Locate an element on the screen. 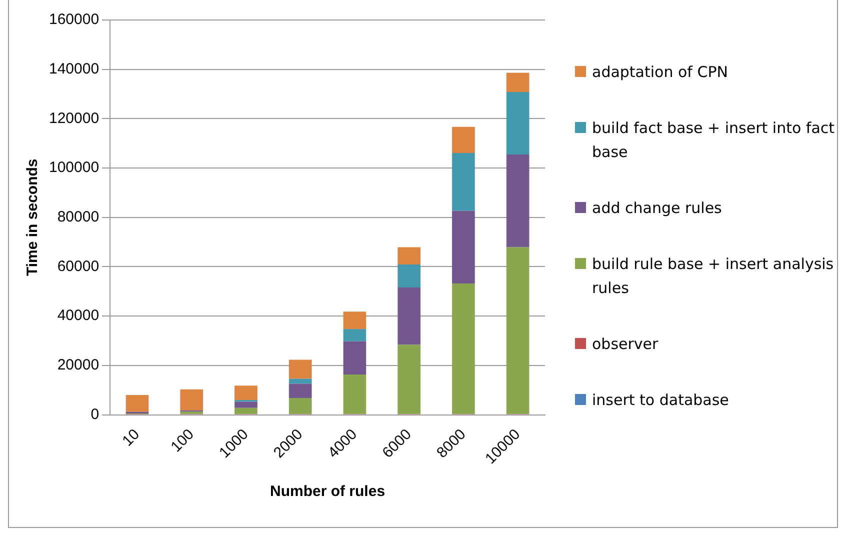  y-tick-label: 140000 is located at coordinates (74, 69).